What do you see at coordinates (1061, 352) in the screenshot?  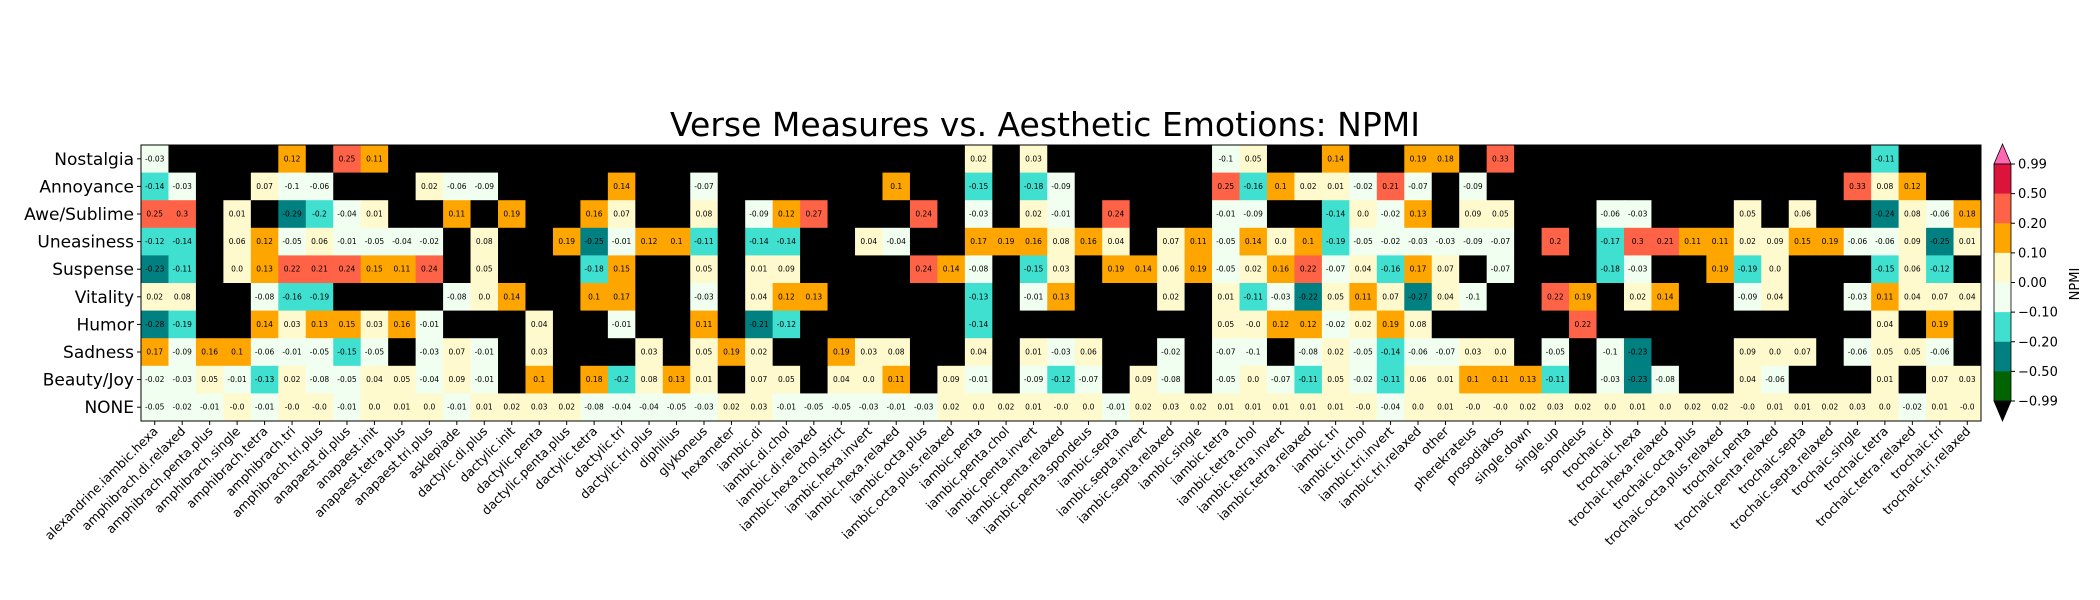 I see `cell-value-label: -0.03` at bounding box center [1061, 352].